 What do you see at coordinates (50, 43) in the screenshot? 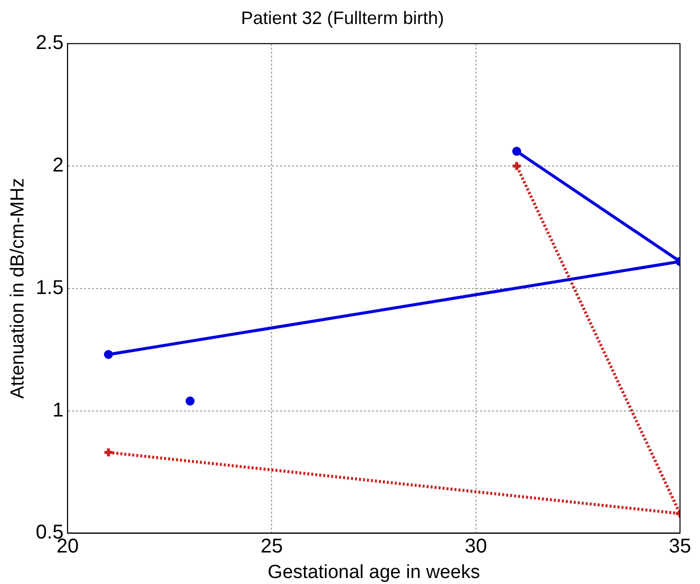
I see `y-tick-label: 2.5` at bounding box center [50, 43].